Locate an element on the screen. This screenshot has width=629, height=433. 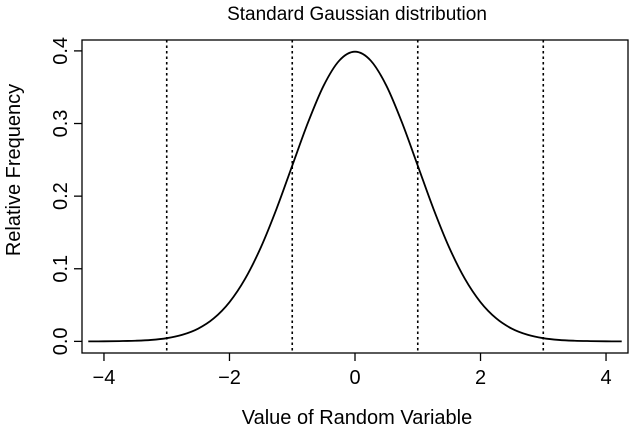
y-axis: 0.0 0.1 0.2 0.3 0.4 is located at coordinates (66, 196).